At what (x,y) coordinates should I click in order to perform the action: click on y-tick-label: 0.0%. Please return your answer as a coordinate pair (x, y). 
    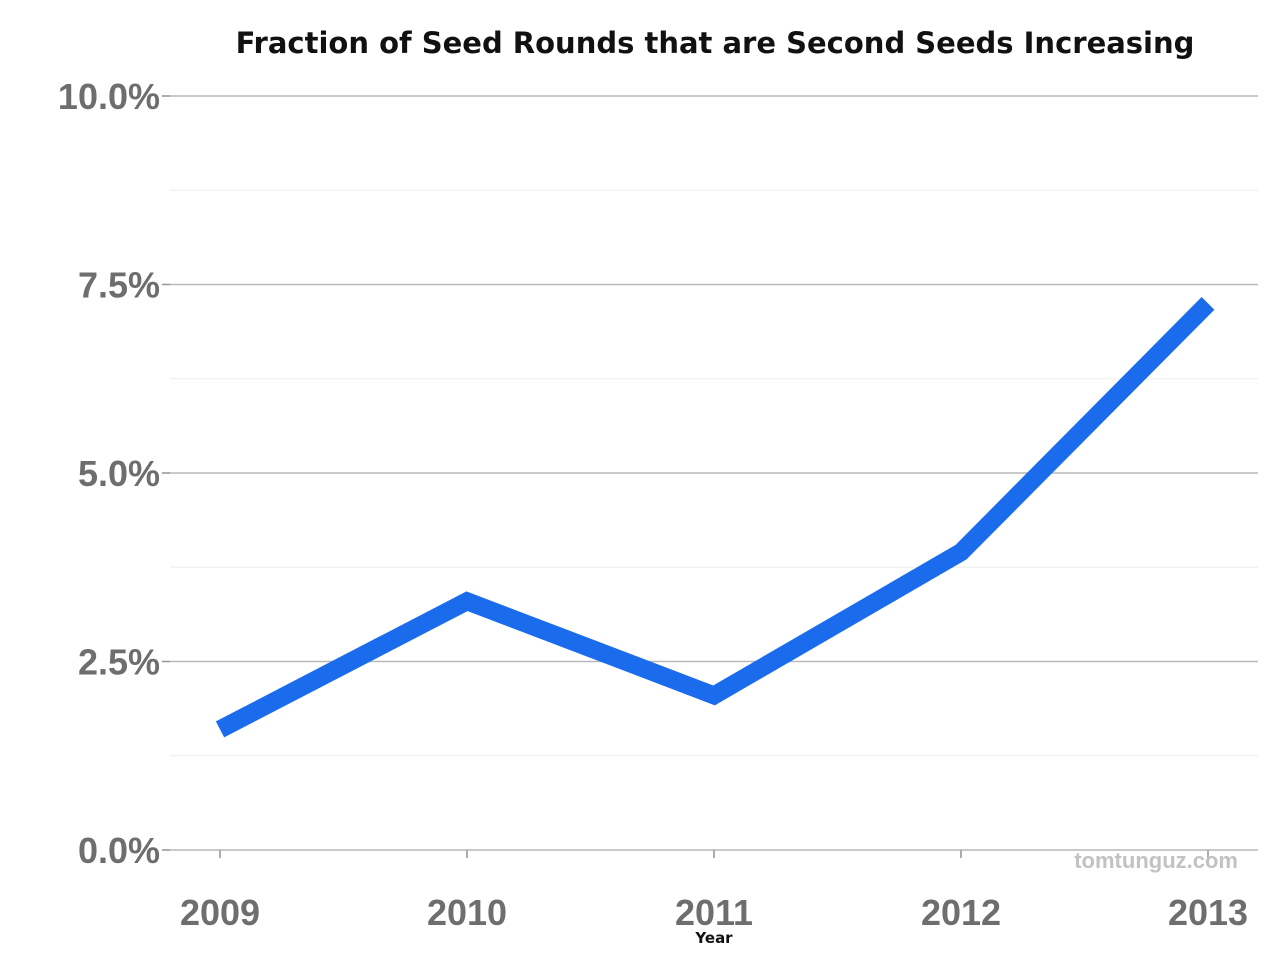
    Looking at the image, I should click on (119, 850).